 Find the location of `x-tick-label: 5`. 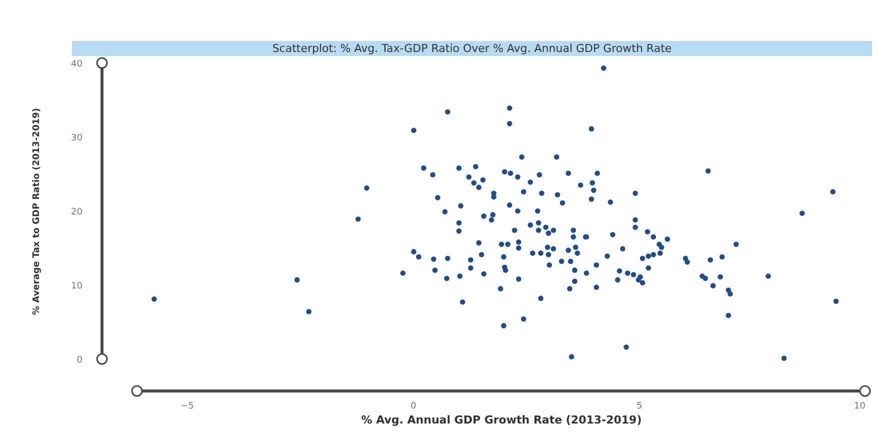

x-tick-label: 5 is located at coordinates (639, 407).